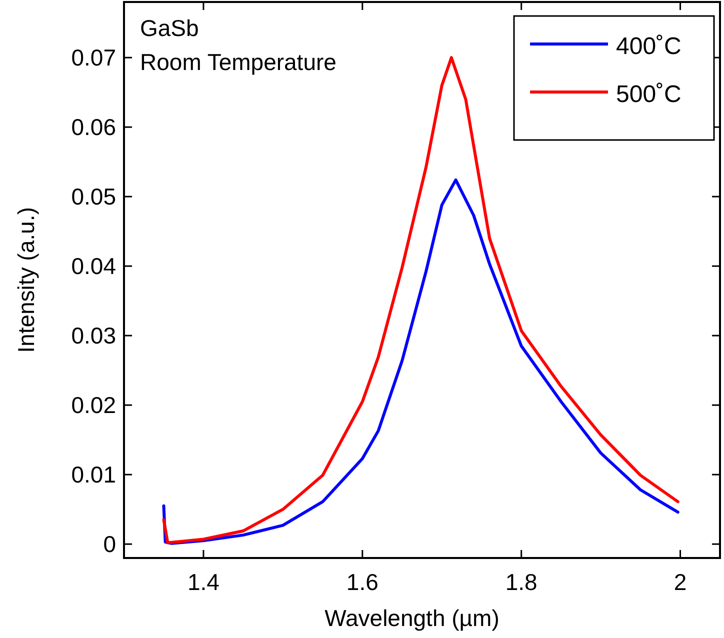 The width and height of the screenshot is (724, 638). Describe the element at coordinates (93, 57) in the screenshot. I see `y-tick-label: 0.07` at that location.